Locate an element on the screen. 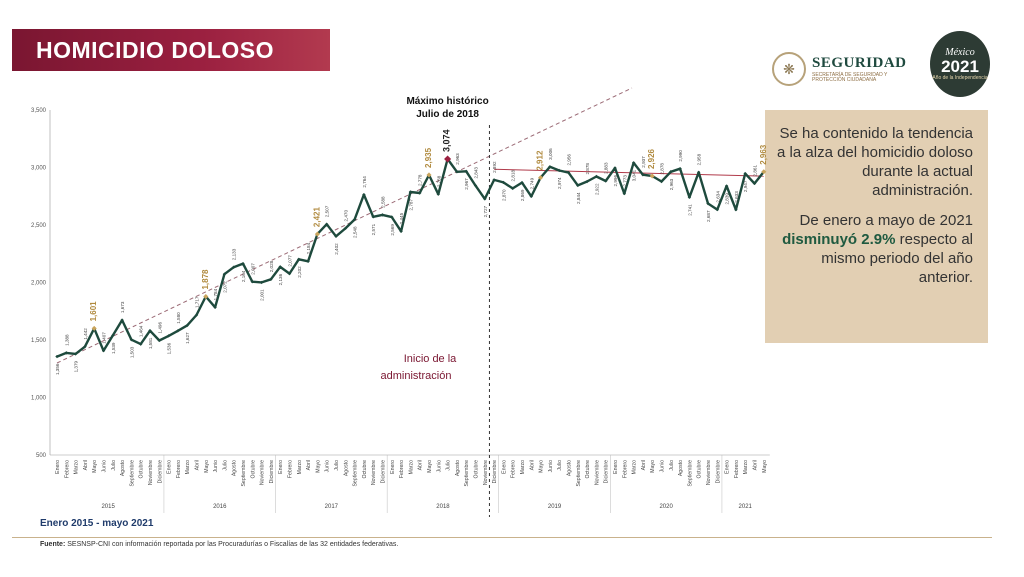 The width and height of the screenshot is (1024, 577). data-value-label: 2,001 is located at coordinates (262, 295).